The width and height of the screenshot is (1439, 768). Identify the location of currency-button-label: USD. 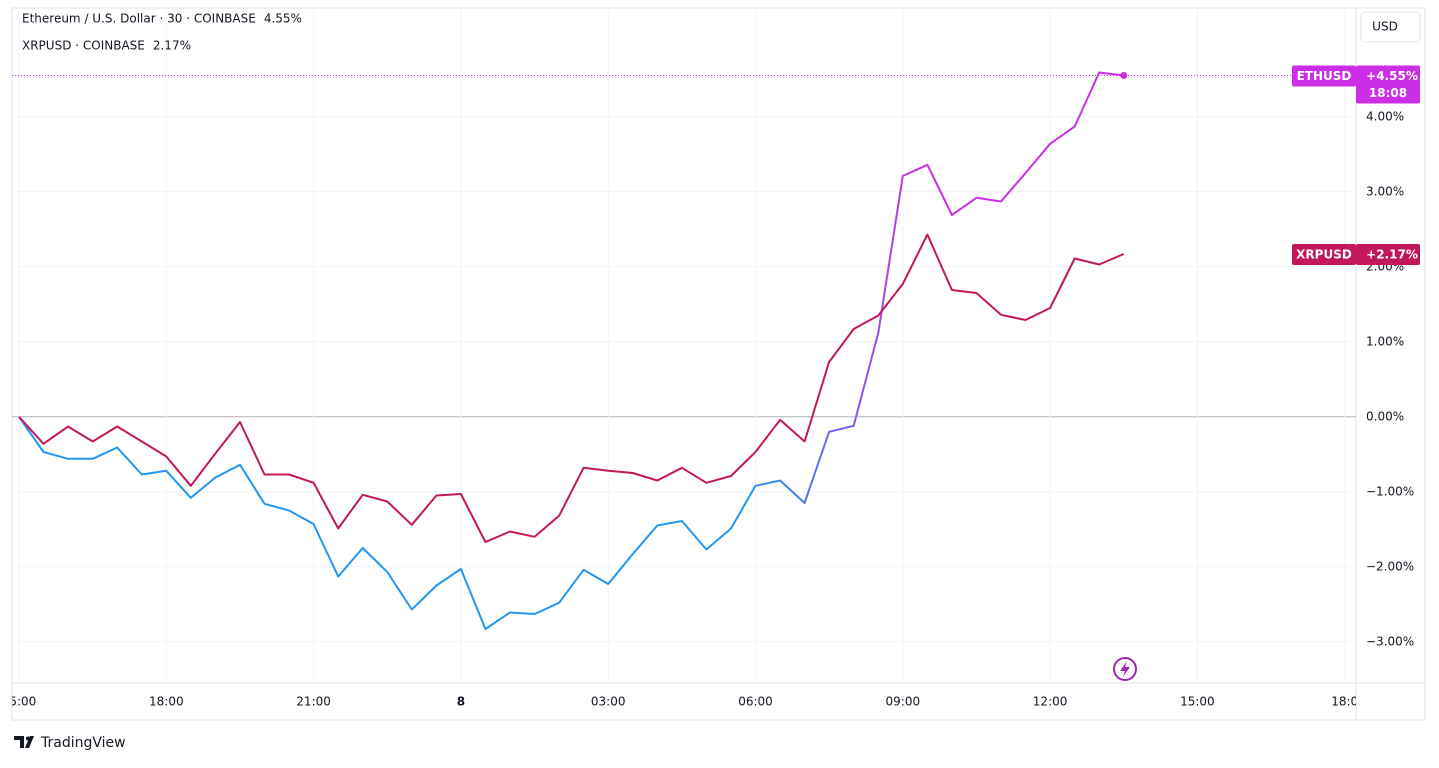
(1385, 27).